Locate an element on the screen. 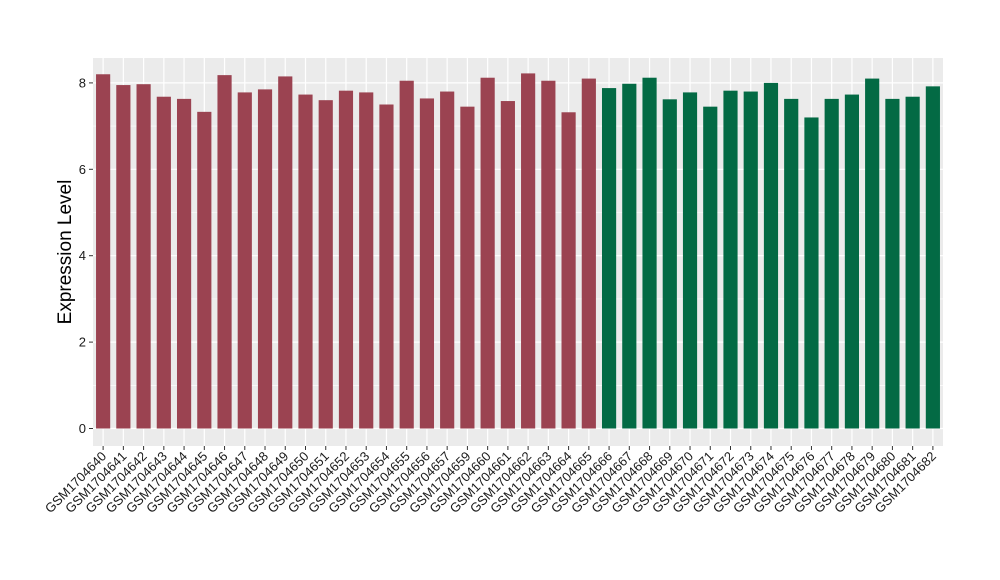 Image resolution: width=1000 pixels, height=580 pixels. bar-GSM1704645 is located at coordinates (204, 270).